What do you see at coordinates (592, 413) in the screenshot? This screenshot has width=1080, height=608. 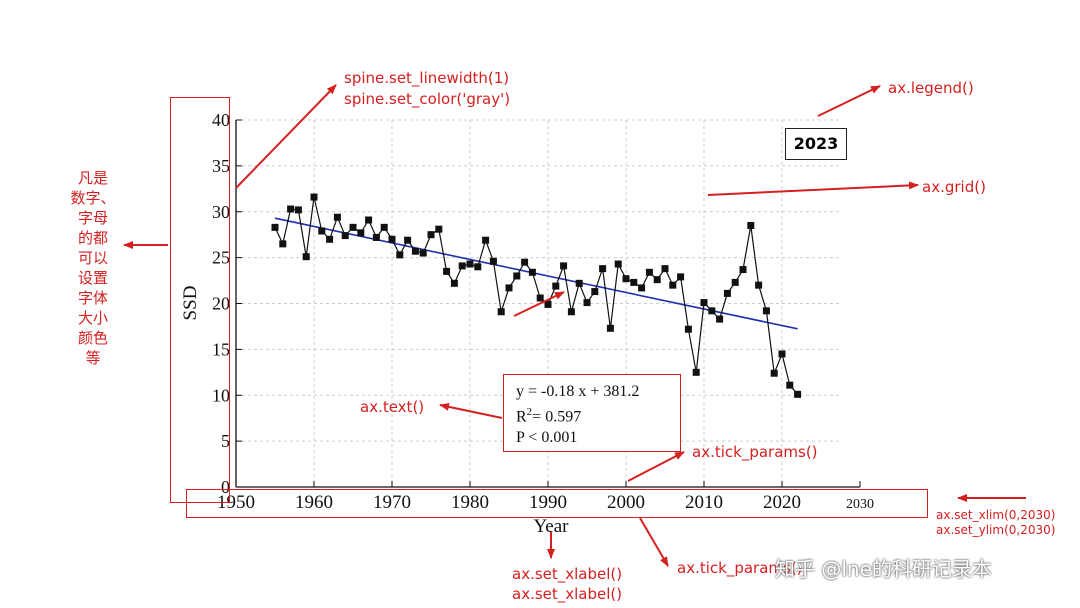 I see `equation-text-box: y = -0.18 x + 381.2 R2= 0.597 P < 0.001` at bounding box center [592, 413].